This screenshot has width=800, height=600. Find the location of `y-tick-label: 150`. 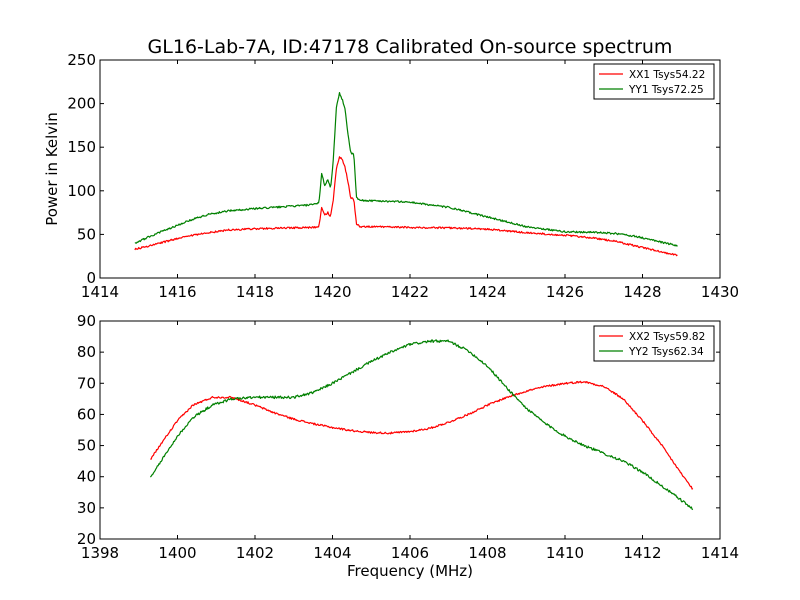

y-tick-label: 150 is located at coordinates (81, 147).